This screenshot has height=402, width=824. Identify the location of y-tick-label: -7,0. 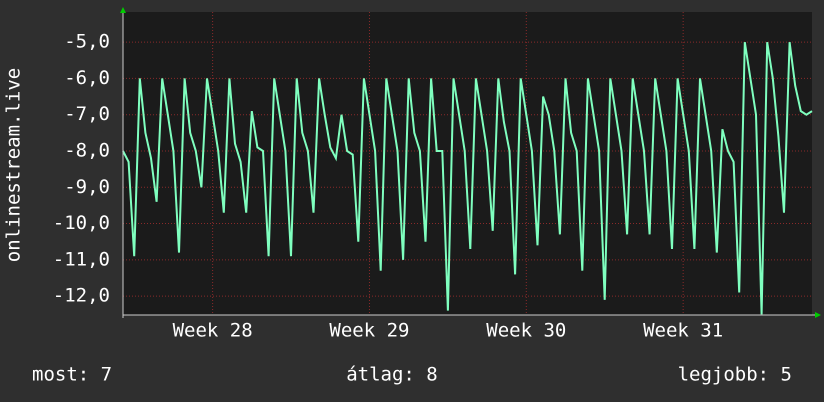
(87, 114).